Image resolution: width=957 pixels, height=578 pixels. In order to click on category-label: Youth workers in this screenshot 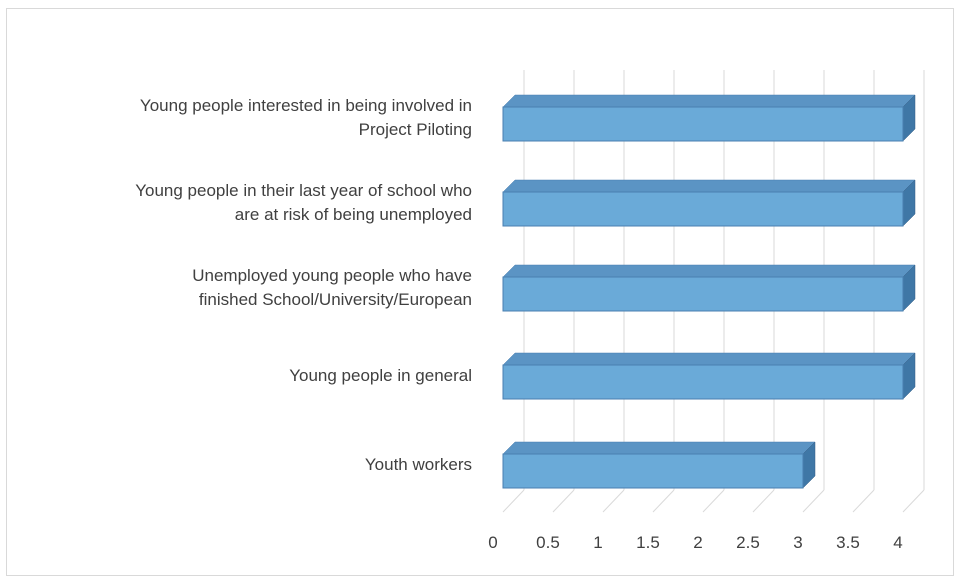, I will do `click(418, 464)`.